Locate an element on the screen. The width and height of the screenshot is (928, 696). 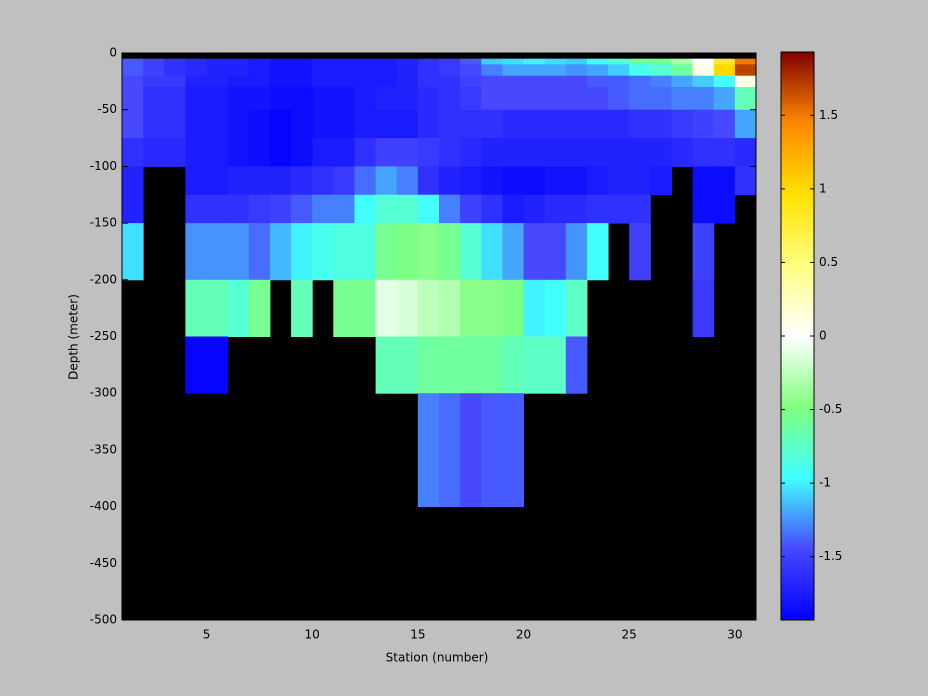
y-tick-label: -350 is located at coordinates (103, 449).